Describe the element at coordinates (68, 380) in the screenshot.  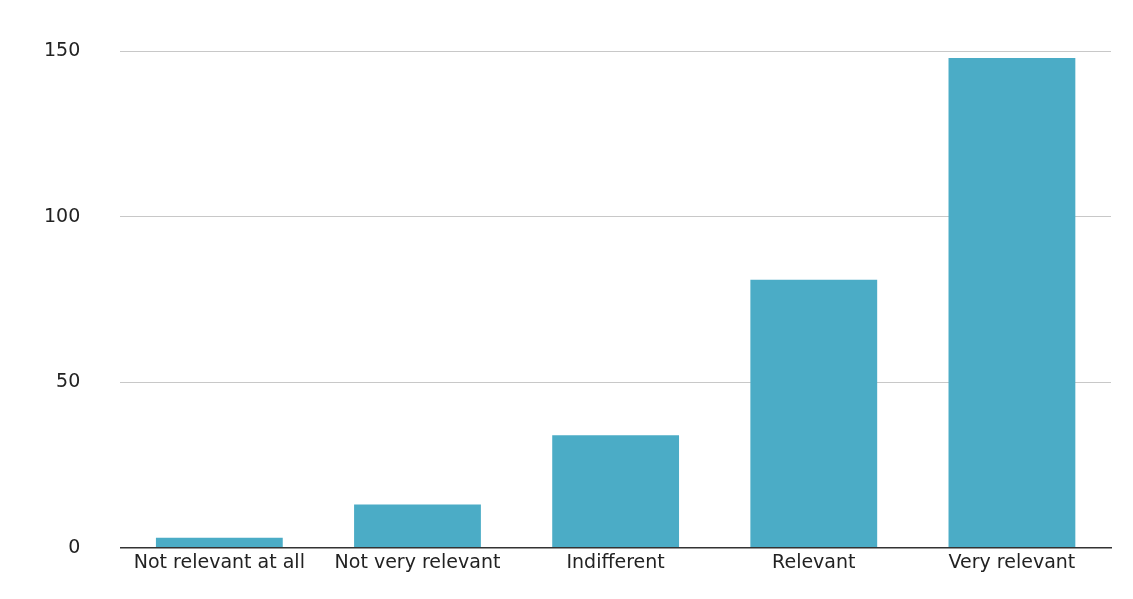
I see `y-tick-label: 50` at that location.